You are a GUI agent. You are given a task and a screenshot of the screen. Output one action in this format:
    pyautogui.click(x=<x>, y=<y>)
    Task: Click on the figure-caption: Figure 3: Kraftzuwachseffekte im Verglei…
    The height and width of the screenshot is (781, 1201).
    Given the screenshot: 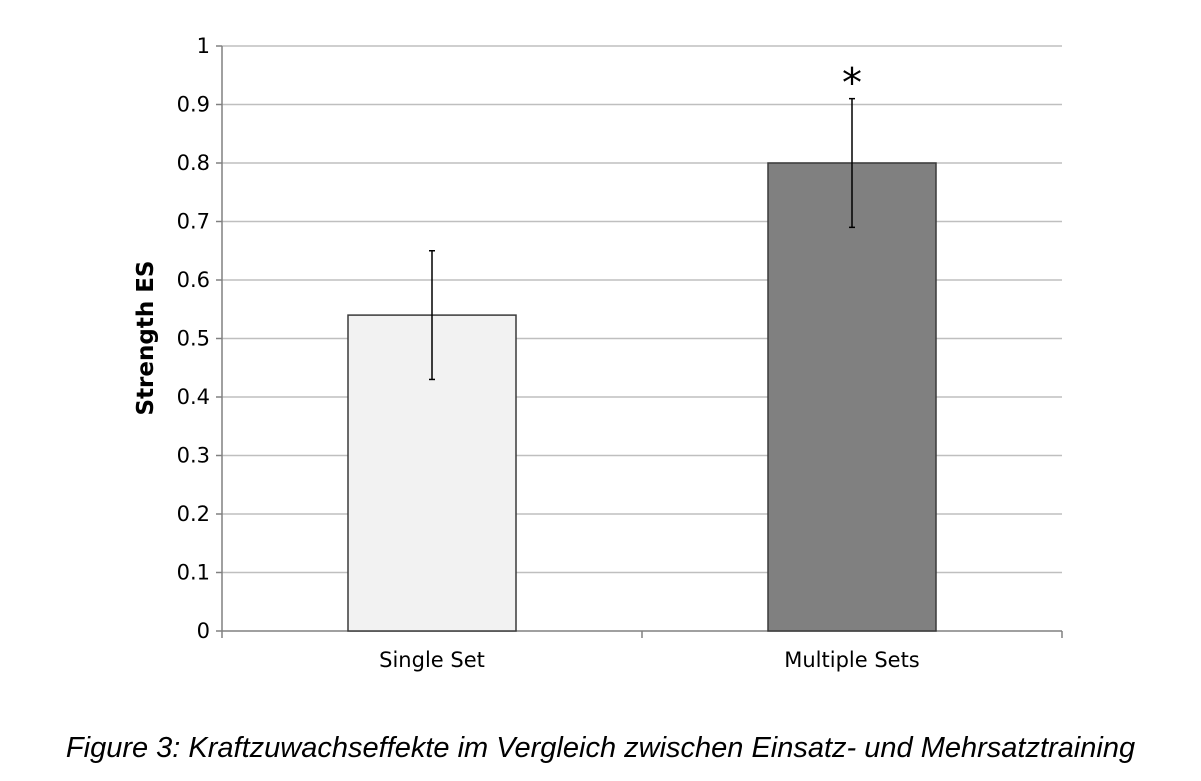 What is the action you would take?
    pyautogui.click(x=600, y=748)
    